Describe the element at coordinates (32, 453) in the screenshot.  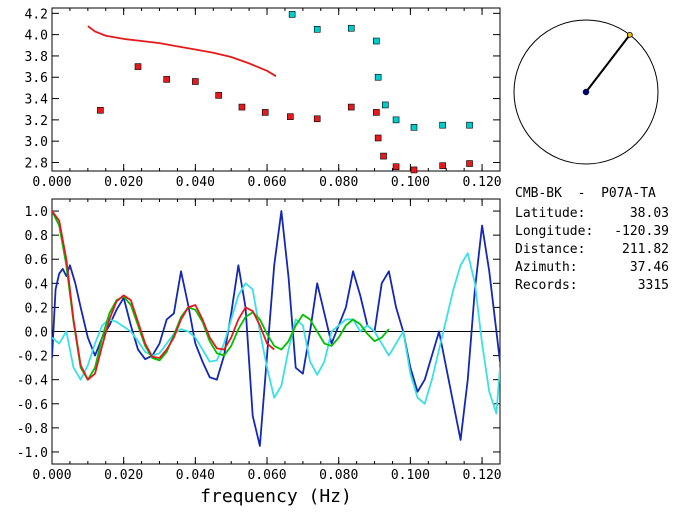
I see `bottom-y-tick-label: -1.0` at that location.